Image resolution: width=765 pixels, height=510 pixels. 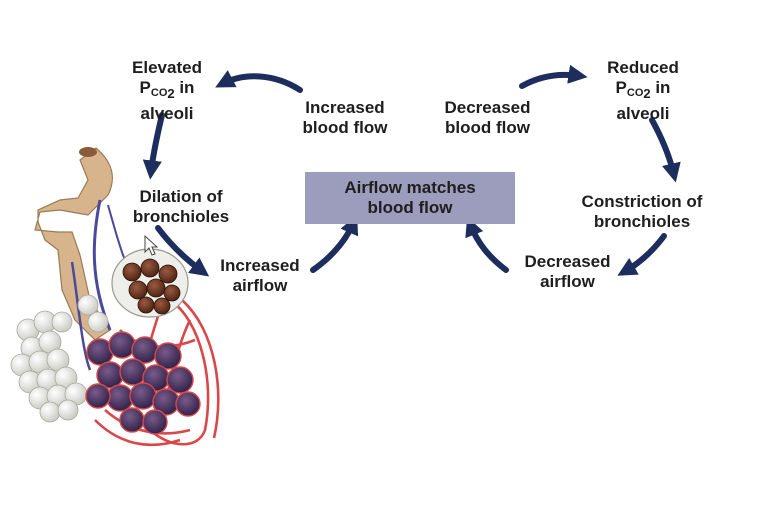 What do you see at coordinates (181, 196) in the screenshot?
I see `dilation-line-1: Dilation of` at bounding box center [181, 196].